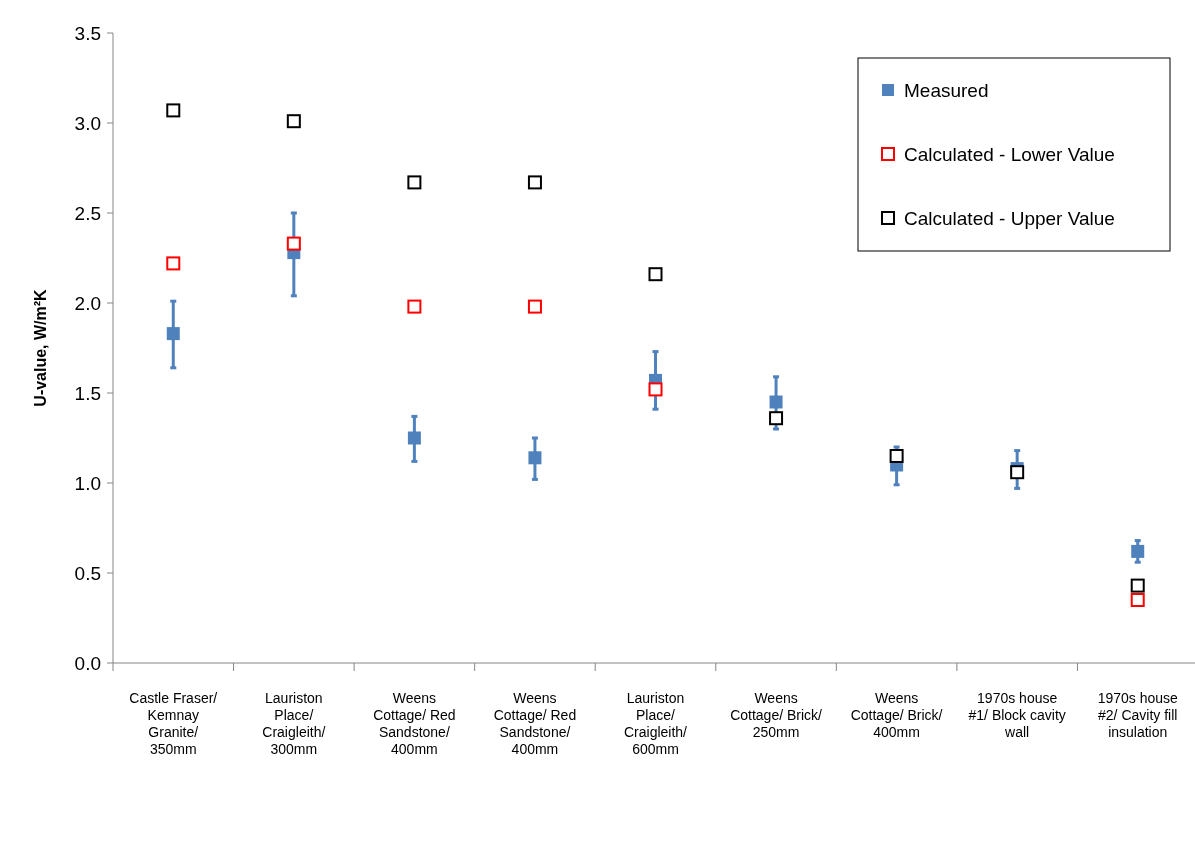 This screenshot has height=865, width=1195. What do you see at coordinates (87, 213) in the screenshot?
I see `y-tick-label: 2.5` at bounding box center [87, 213].